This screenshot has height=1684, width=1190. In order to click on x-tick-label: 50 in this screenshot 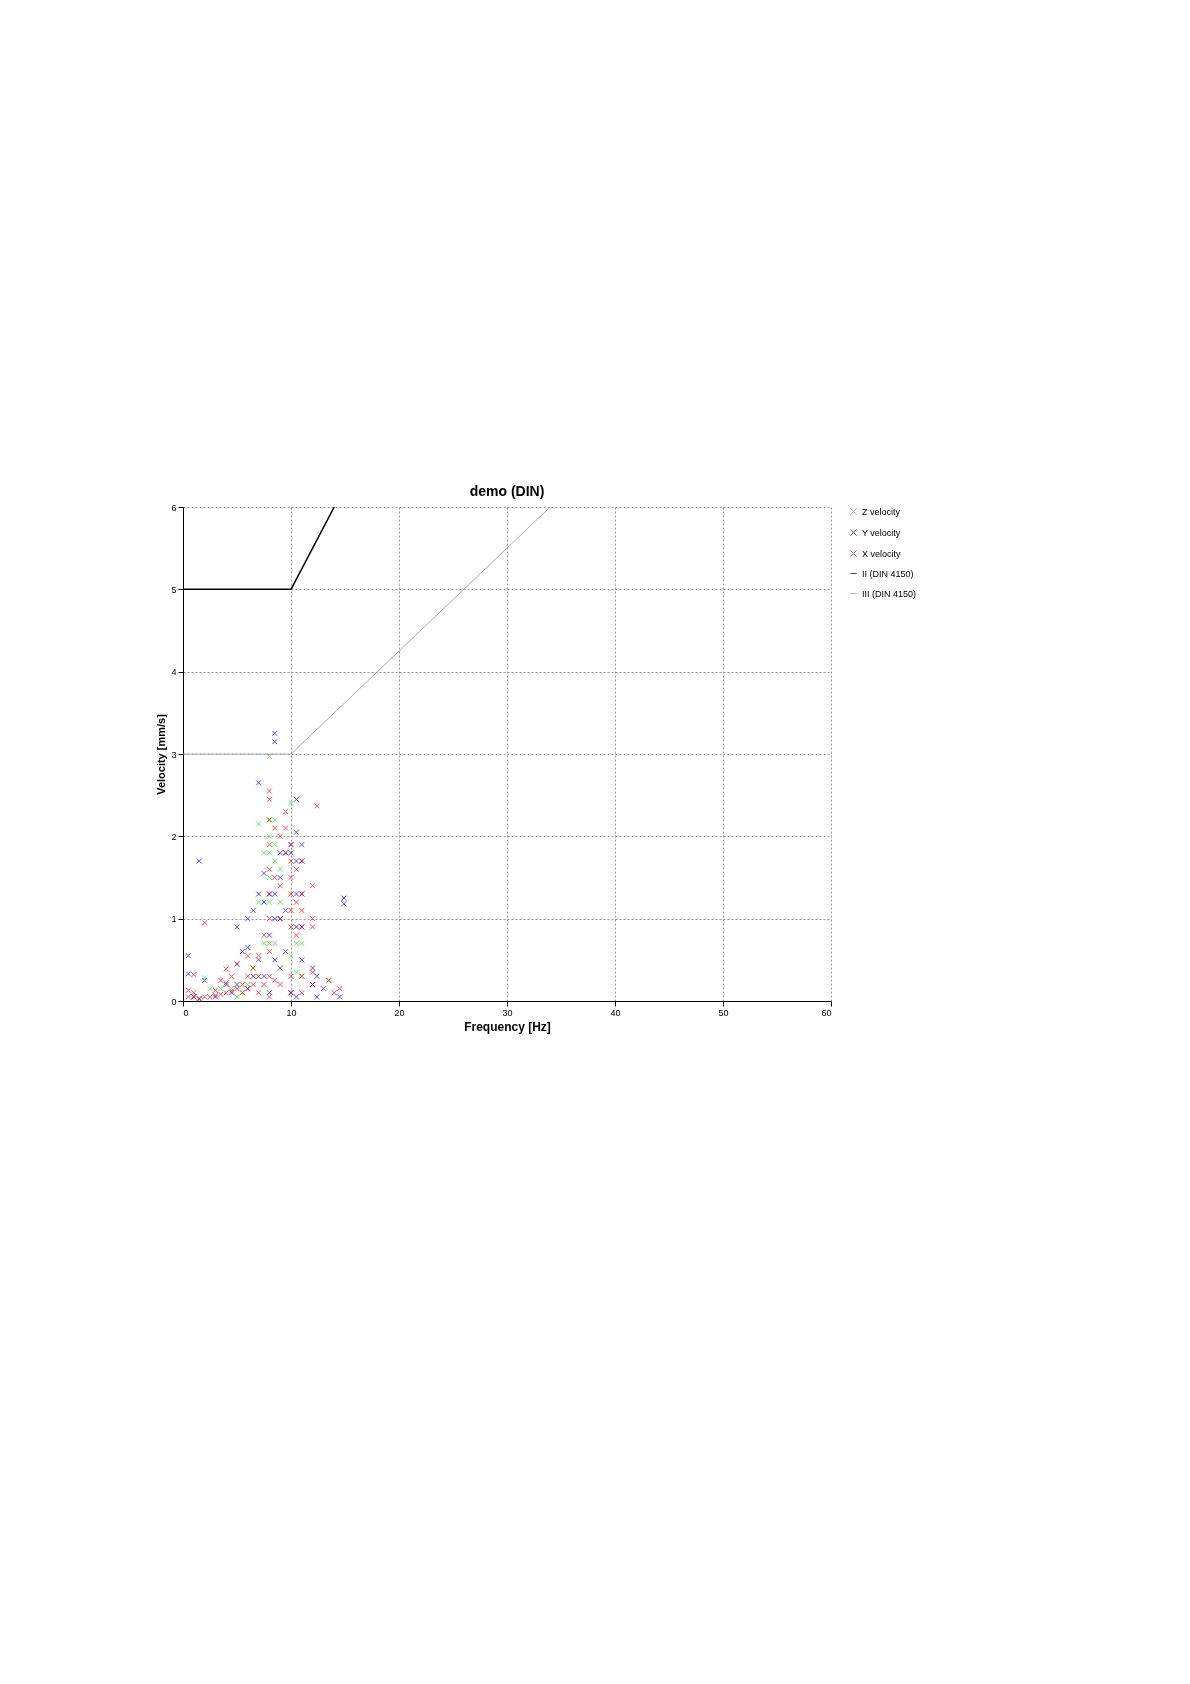, I will do `click(723, 1012)`.